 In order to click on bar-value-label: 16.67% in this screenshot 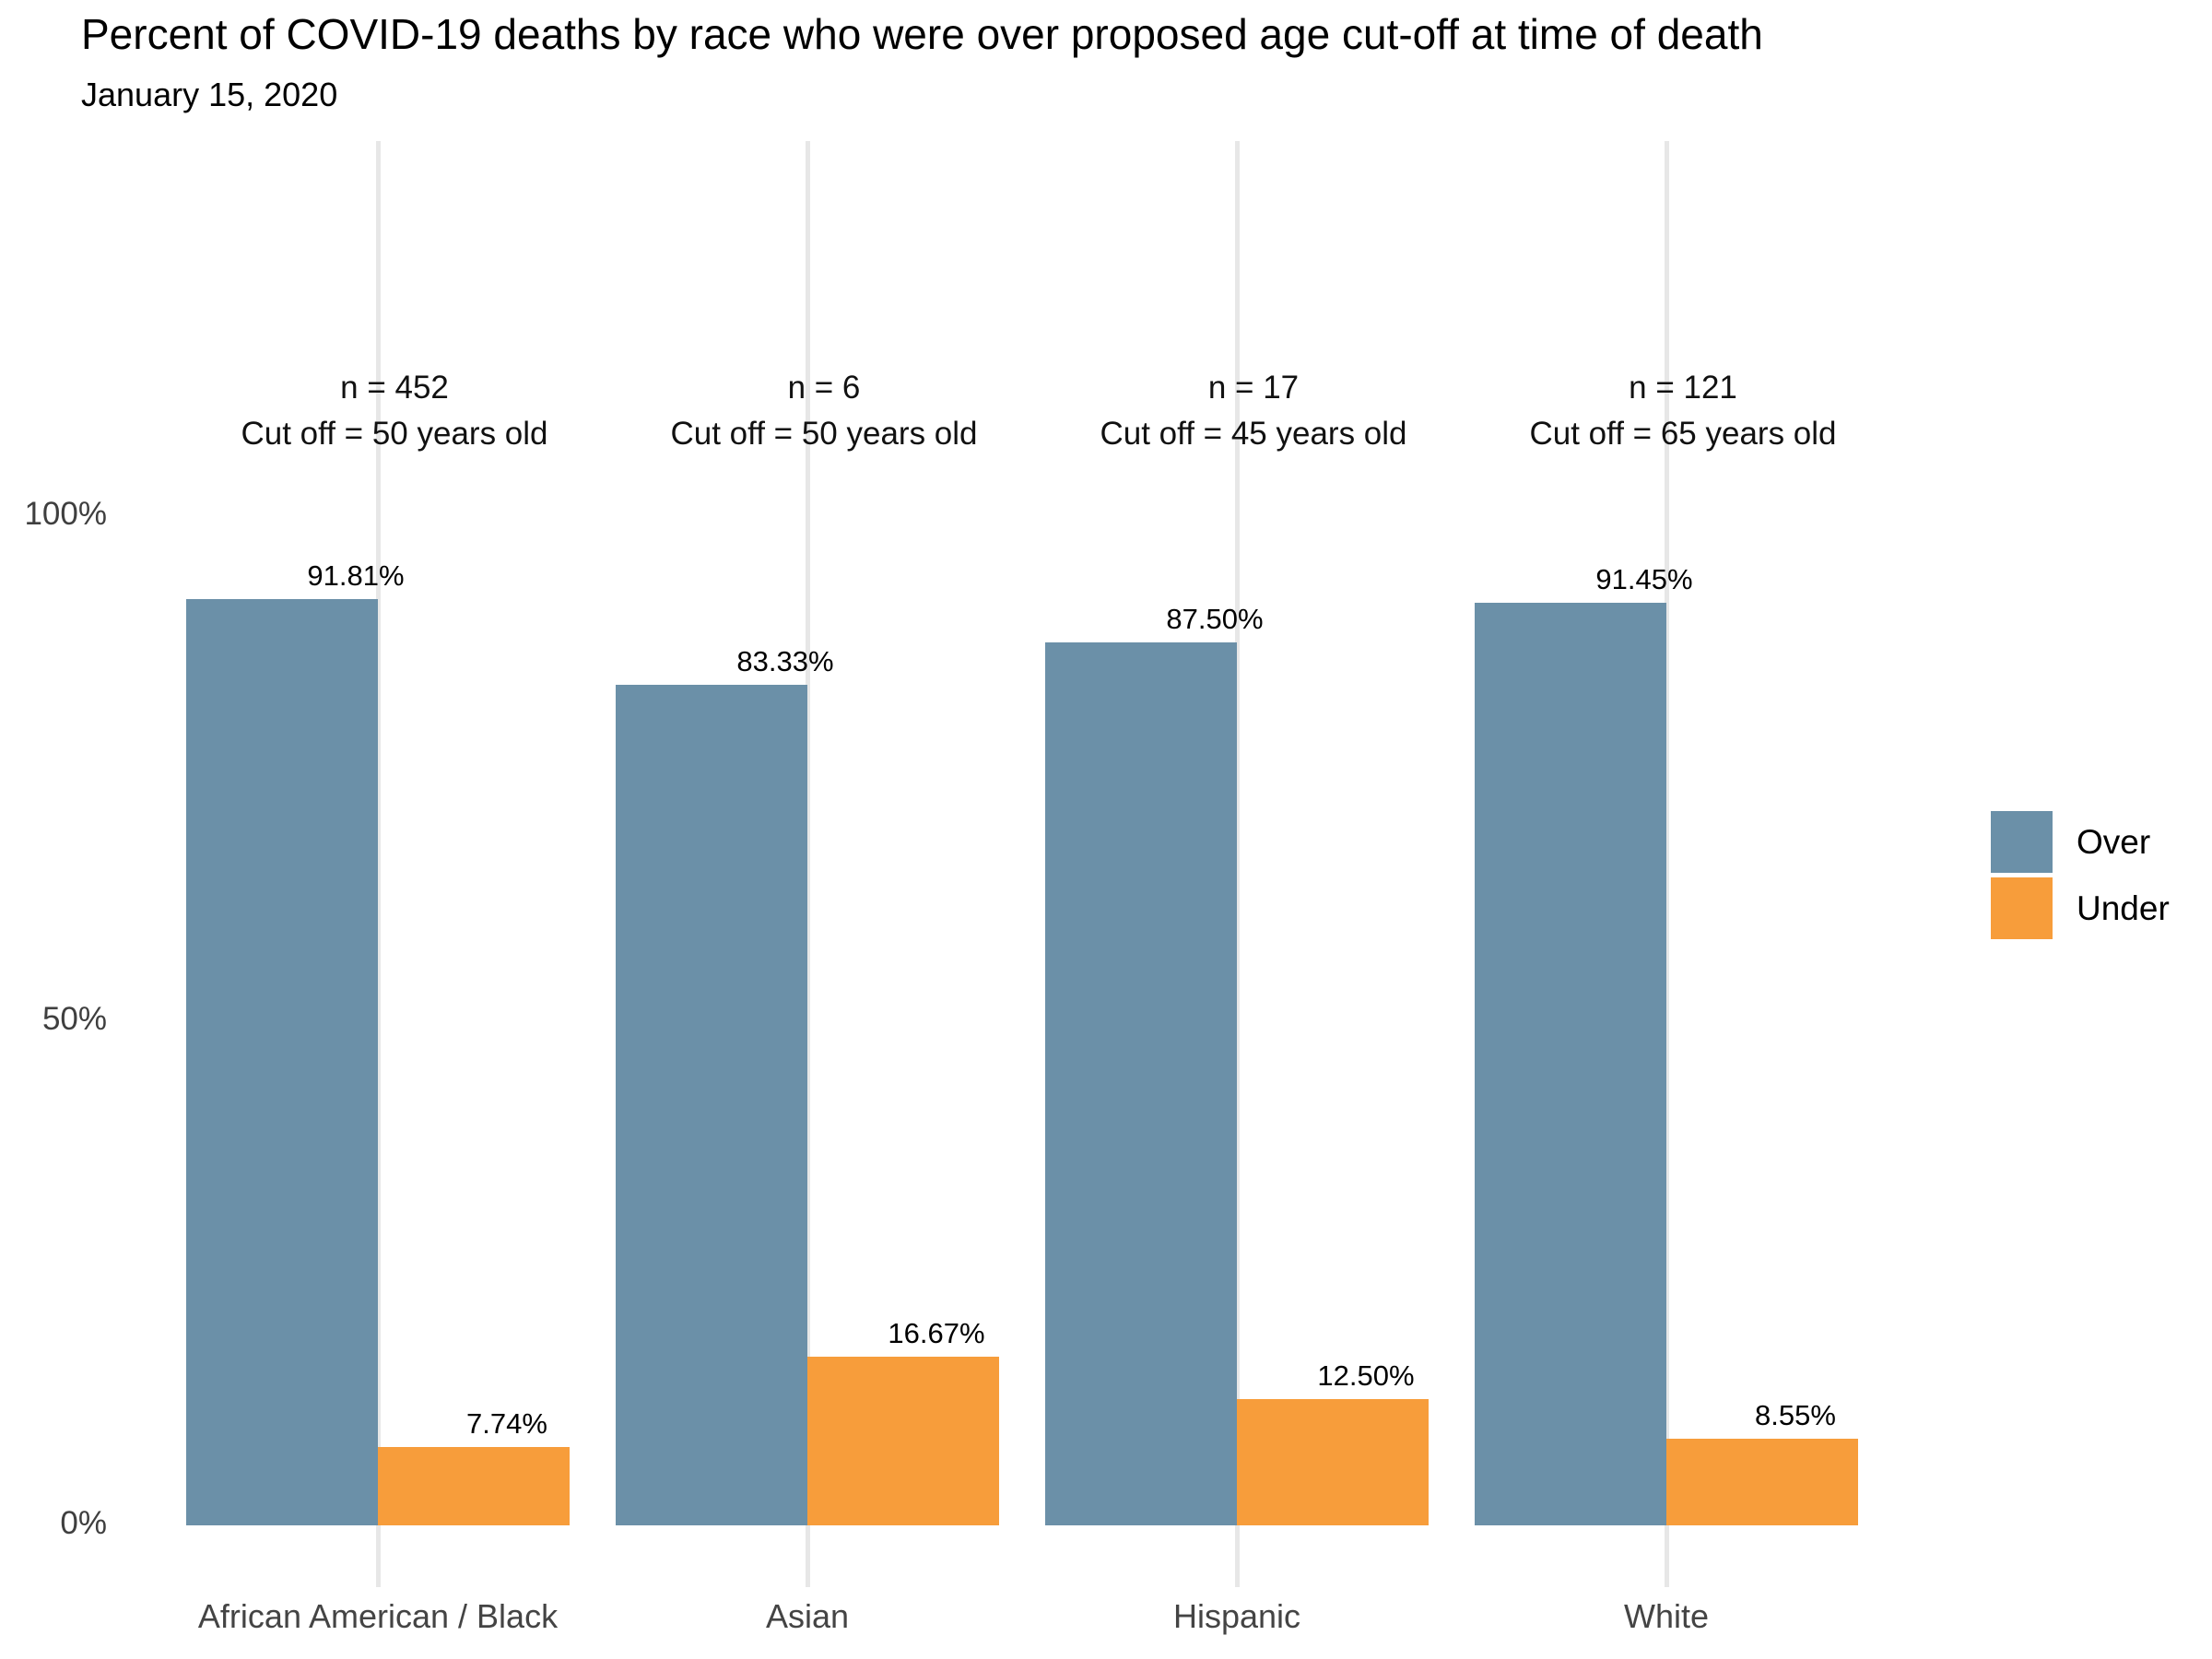, I will do `click(936, 1333)`.